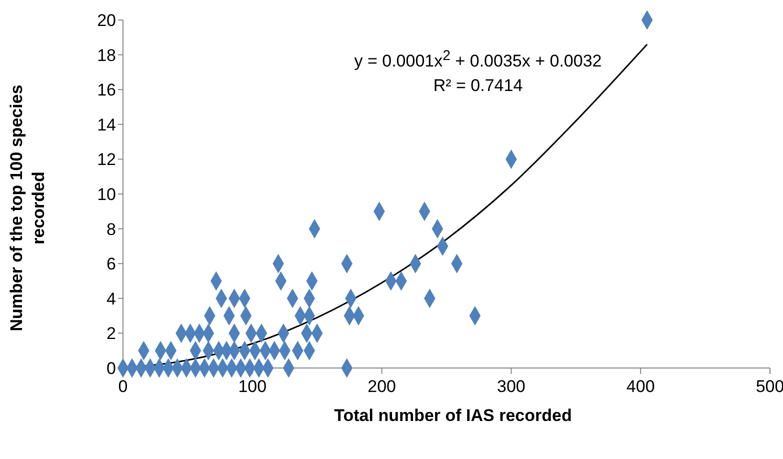 The width and height of the screenshot is (783, 459). I want to click on y-tick-label: 12, so click(106, 160).